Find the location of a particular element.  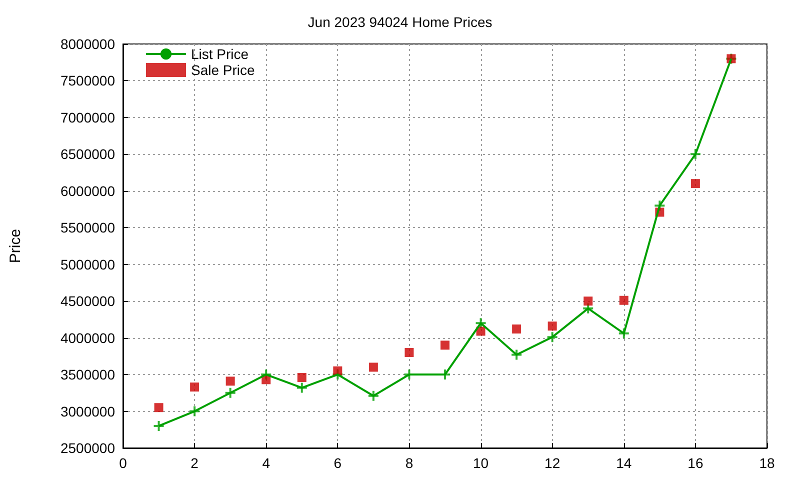

y-tick-label: 7000000 is located at coordinates (88, 117).